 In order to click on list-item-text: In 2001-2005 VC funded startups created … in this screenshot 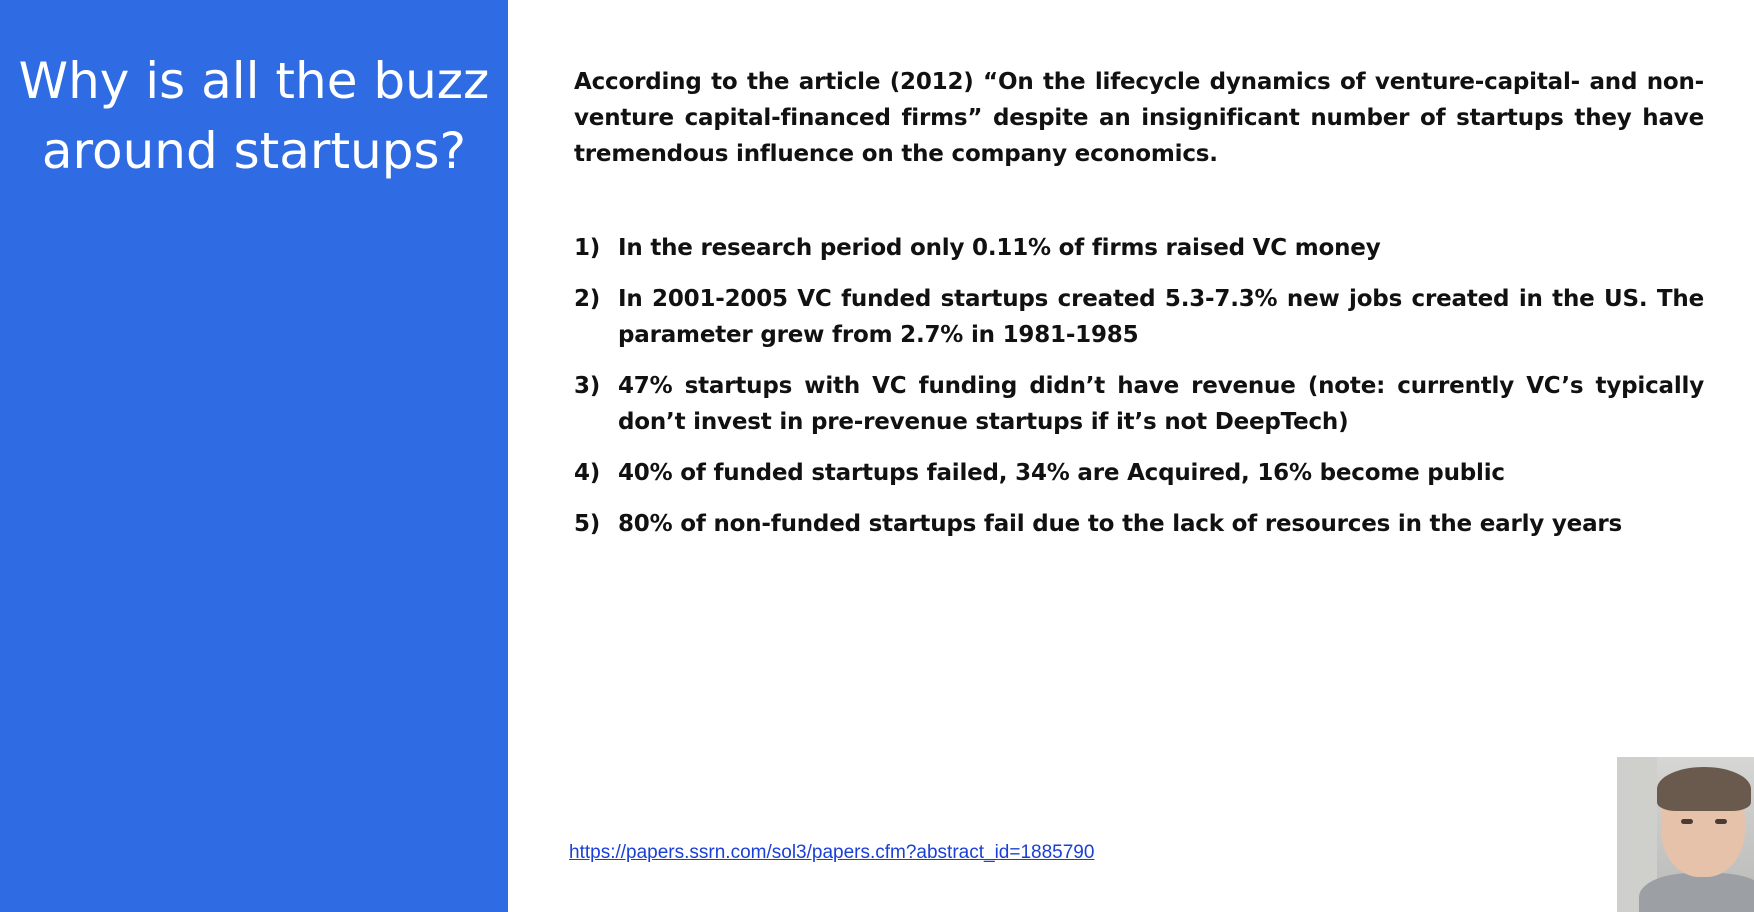, I will do `click(1161, 317)`.